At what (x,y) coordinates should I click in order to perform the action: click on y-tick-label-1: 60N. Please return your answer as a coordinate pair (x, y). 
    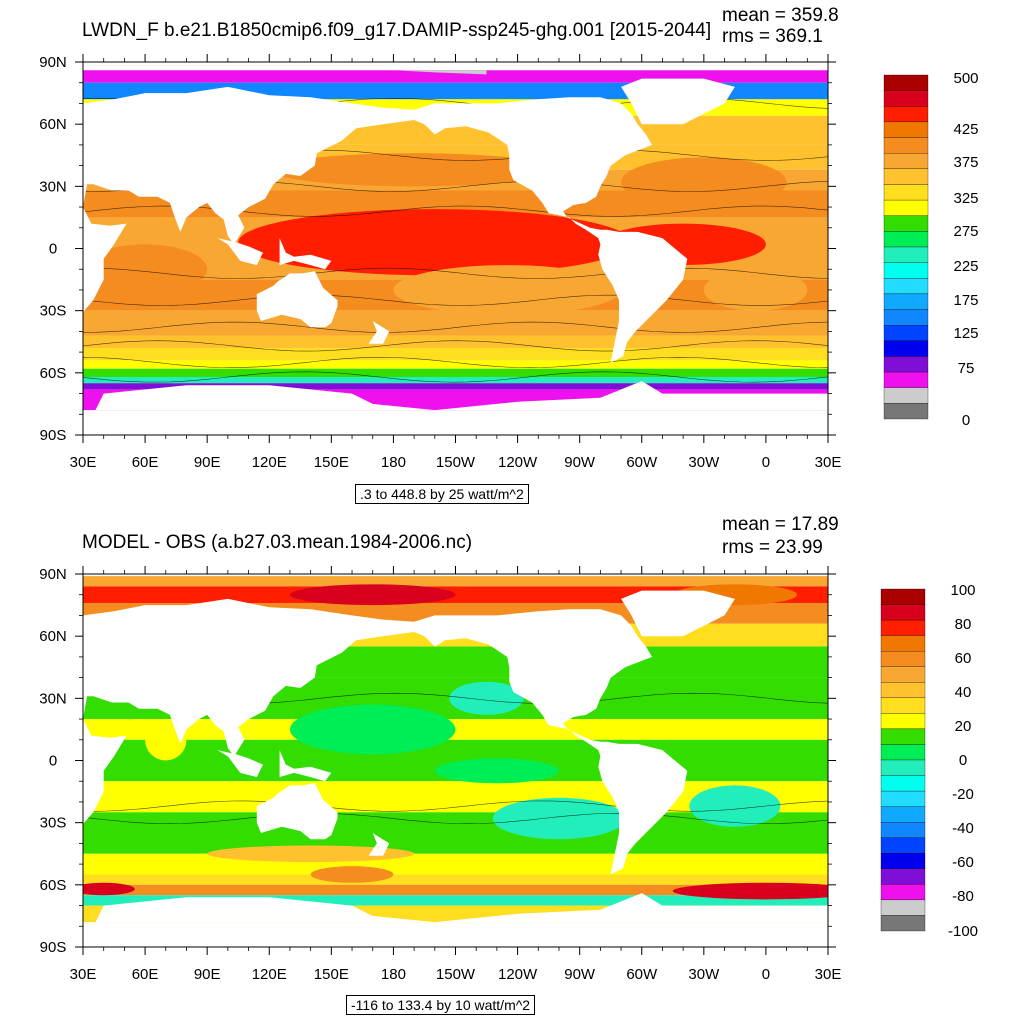
    Looking at the image, I should click on (53, 124).